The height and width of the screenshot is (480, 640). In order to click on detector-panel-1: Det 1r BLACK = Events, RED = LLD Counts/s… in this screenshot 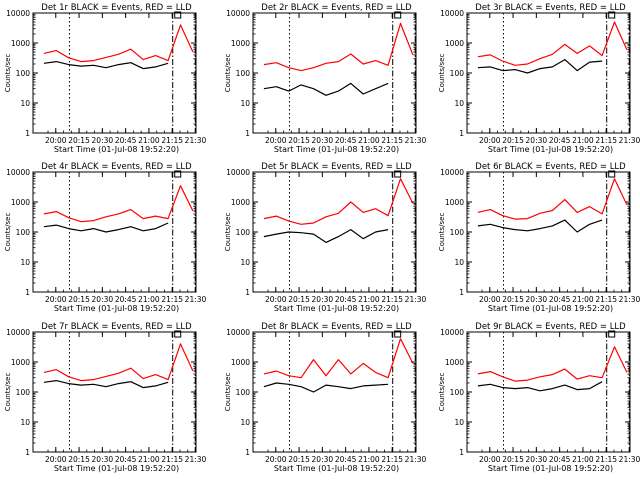, I will do `click(105, 78)`.